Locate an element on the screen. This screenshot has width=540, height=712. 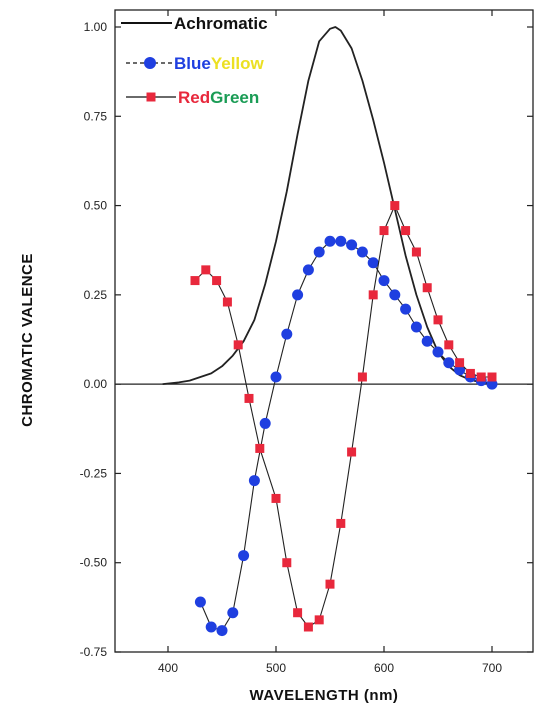
y-tick-label: -0.75 is located at coordinates (94, 652).